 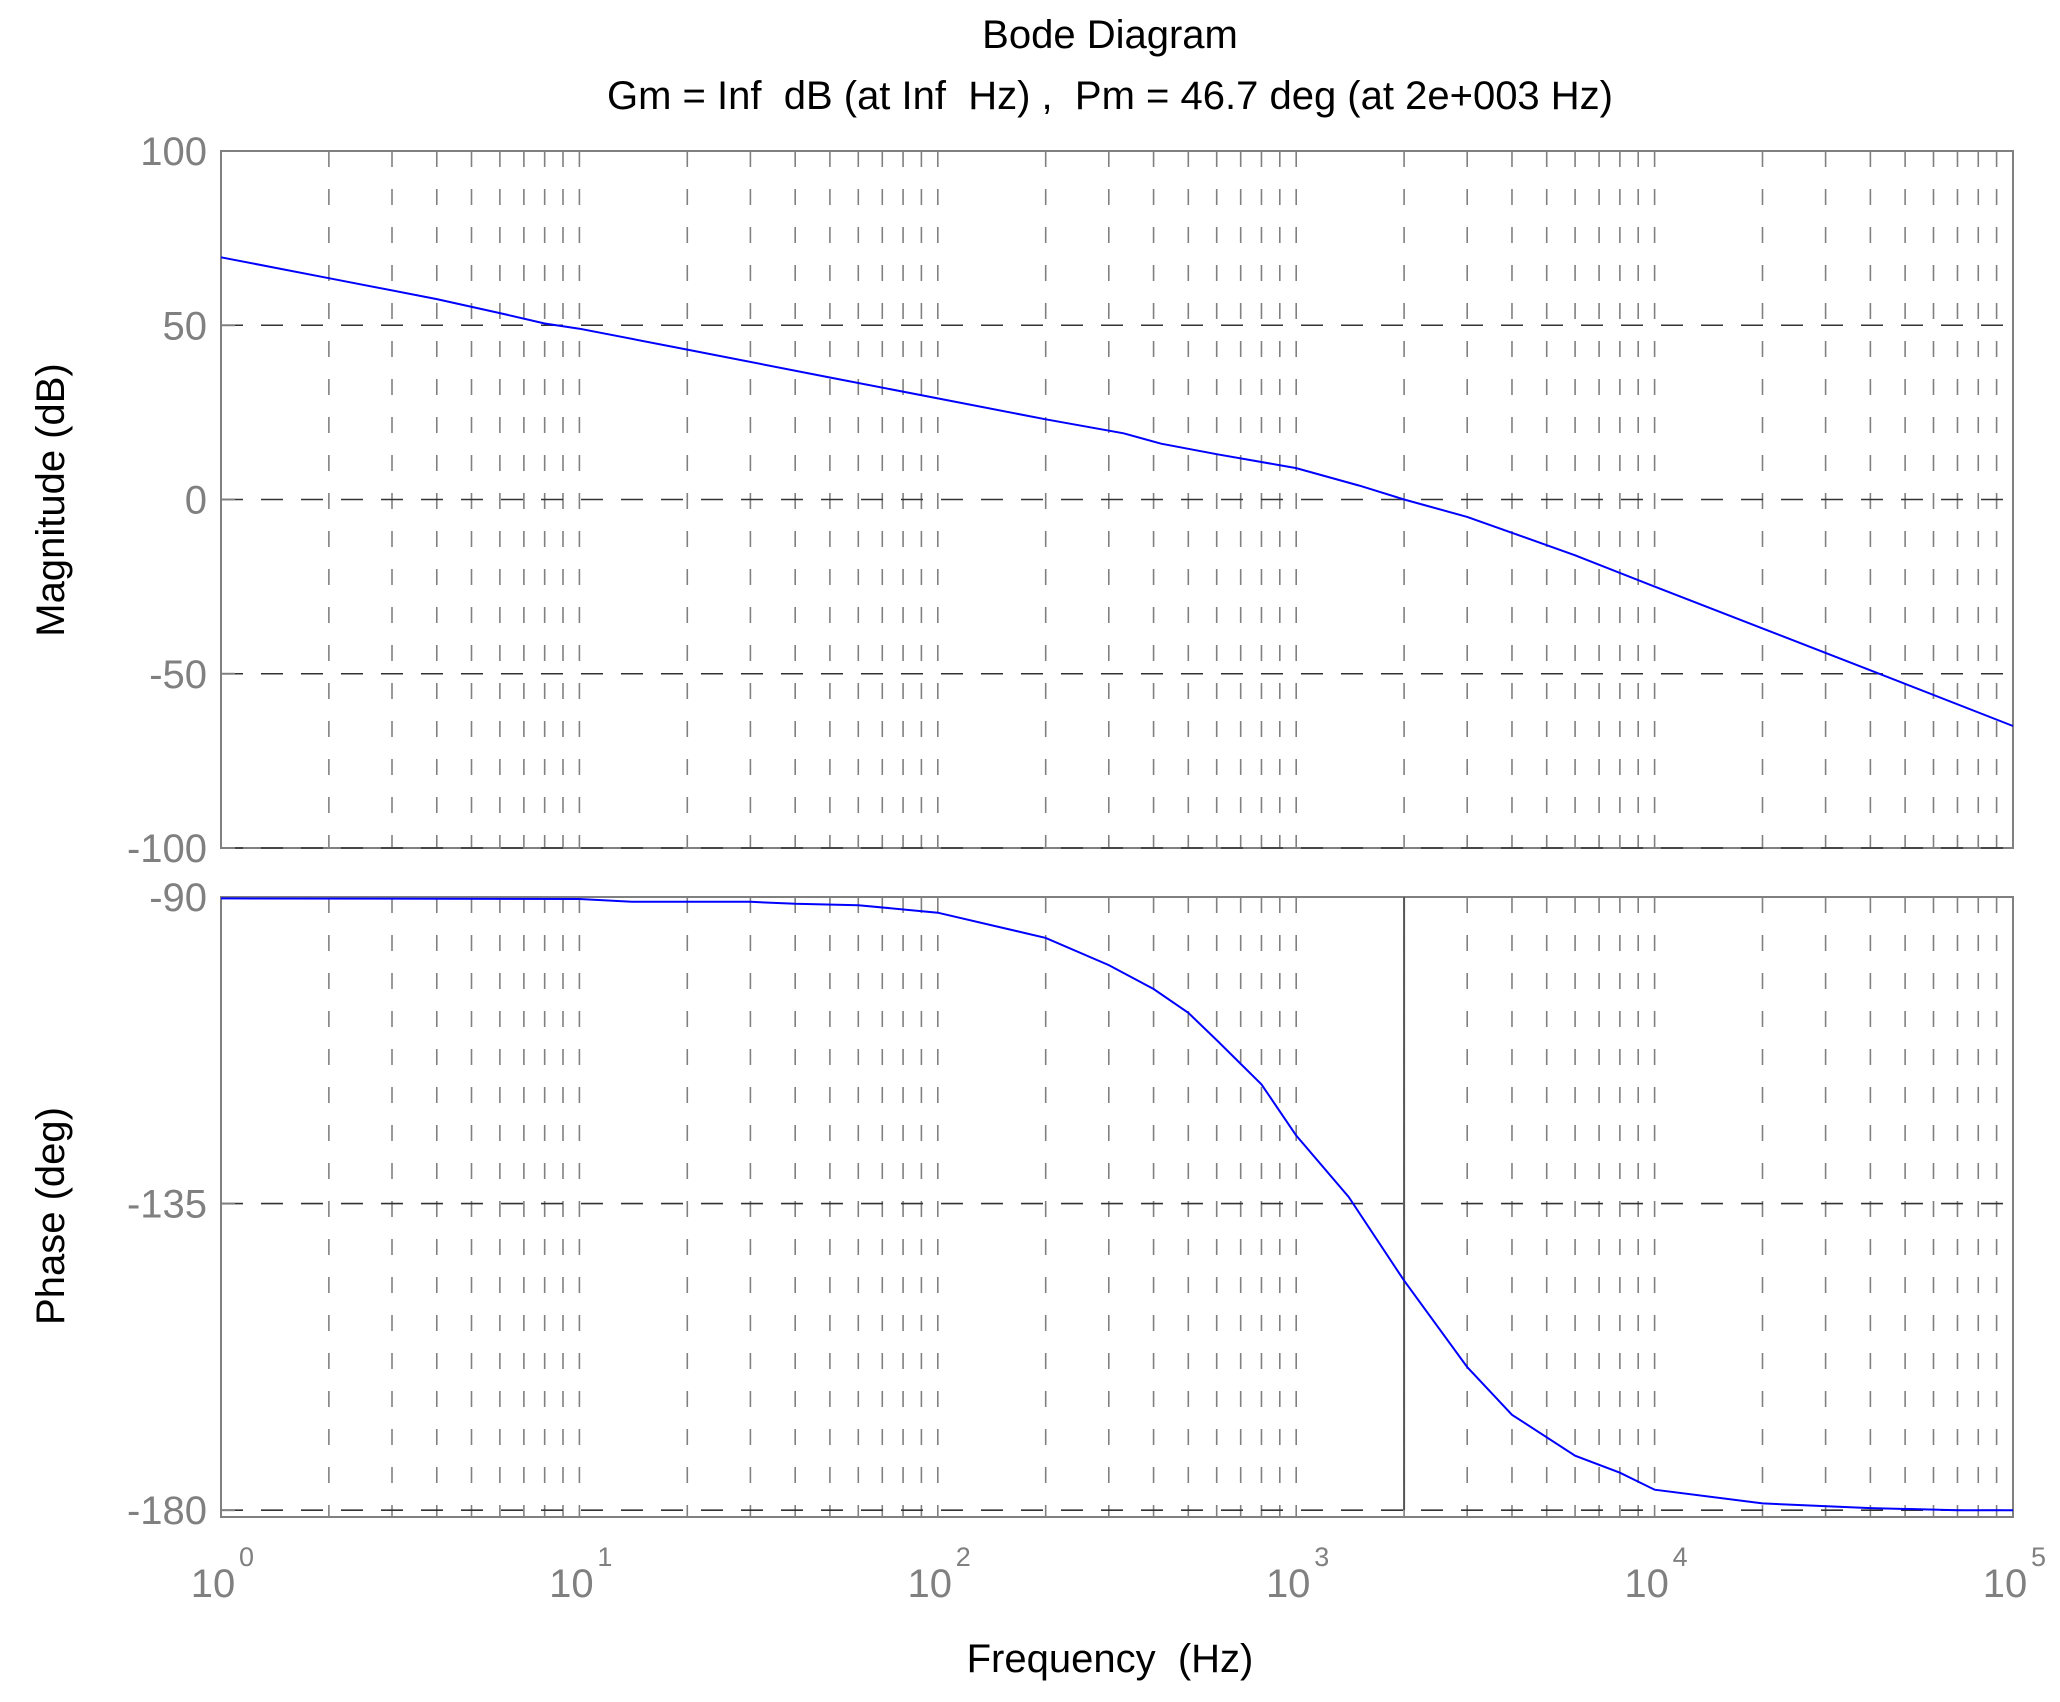 What do you see at coordinates (51, 1216) in the screenshot?
I see `phase-axis-label: Phase (deg)` at bounding box center [51, 1216].